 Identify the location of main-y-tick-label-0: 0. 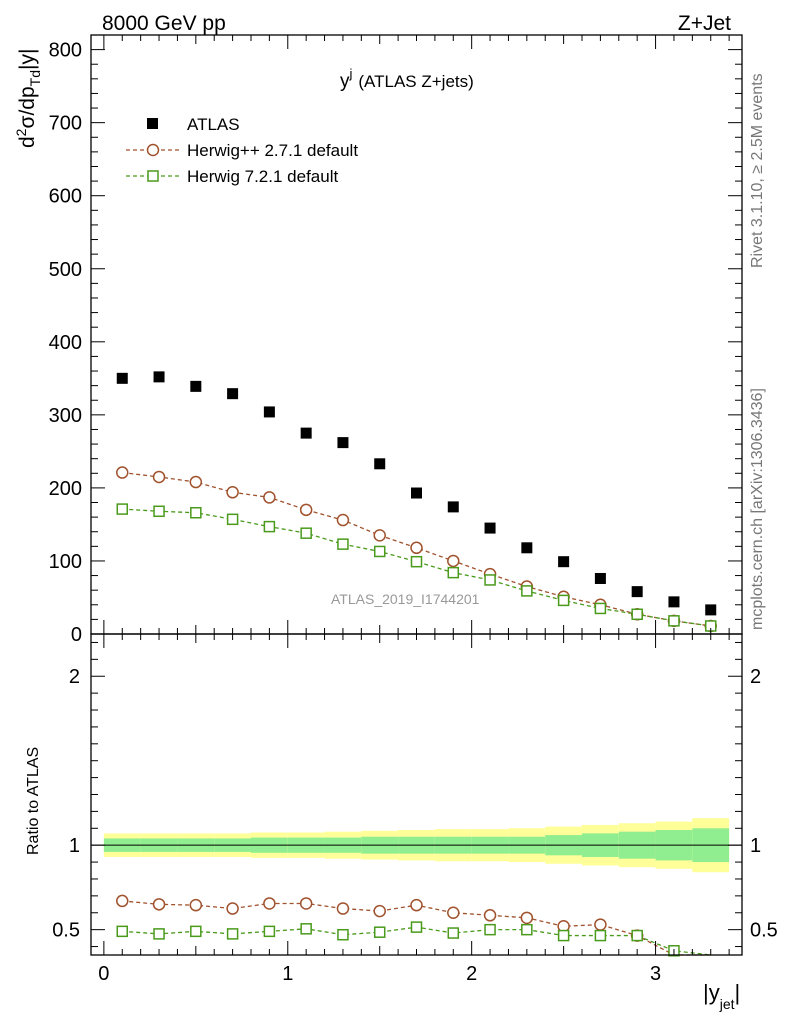
(76, 635).